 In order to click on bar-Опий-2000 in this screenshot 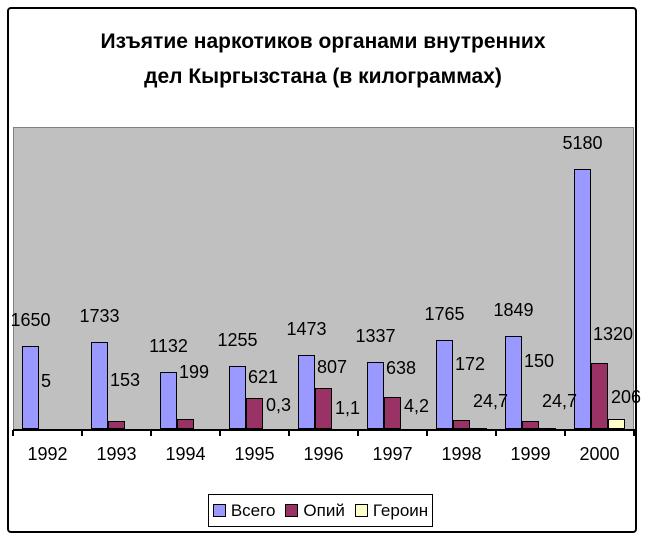, I will do `click(599, 396)`.